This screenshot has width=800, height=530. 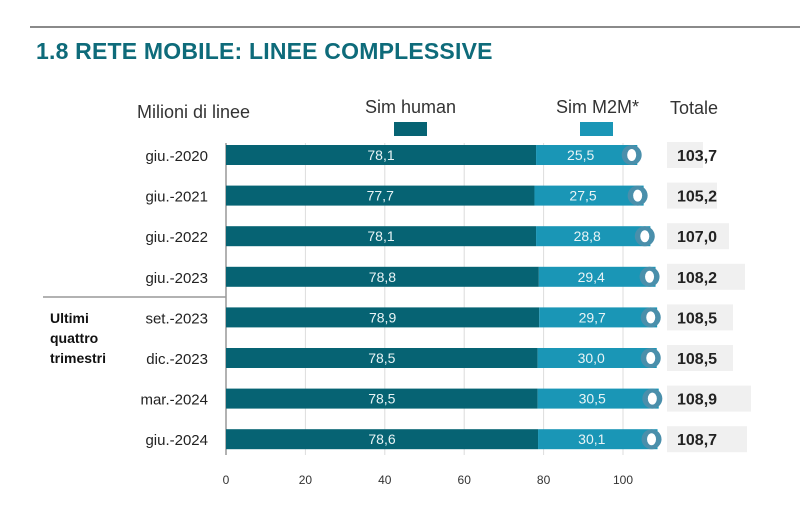 What do you see at coordinates (176, 440) in the screenshot?
I see `category-label: giu.-2024` at bounding box center [176, 440].